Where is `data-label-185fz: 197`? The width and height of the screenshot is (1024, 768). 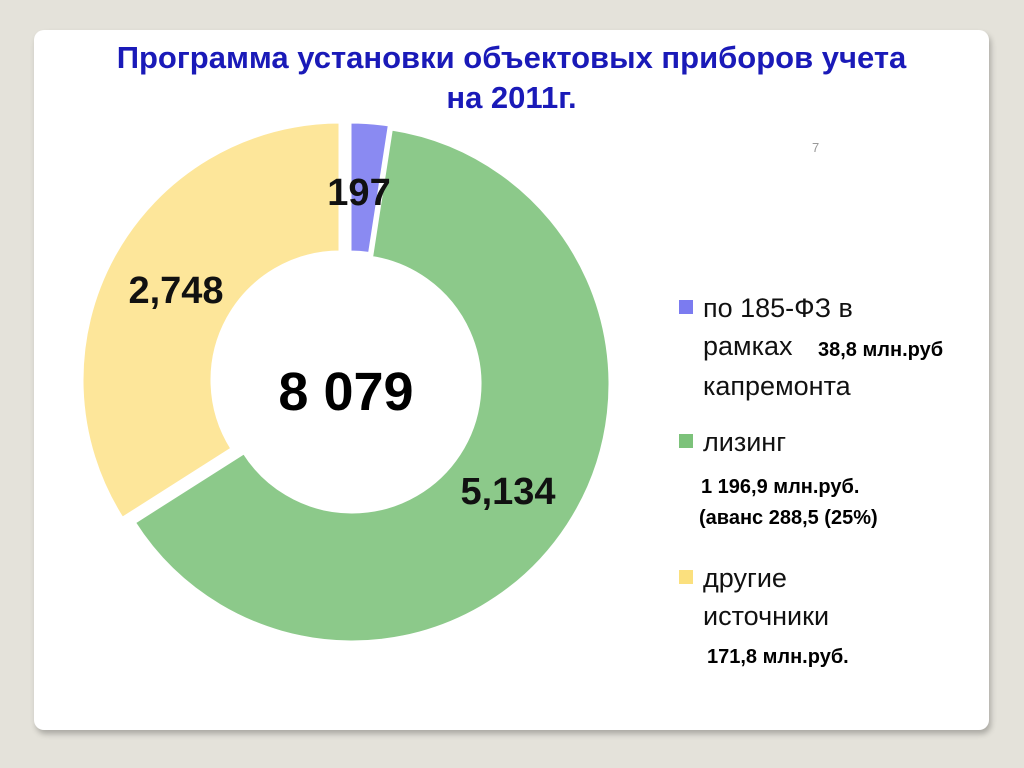 data-label-185fz: 197 is located at coordinates (358, 193).